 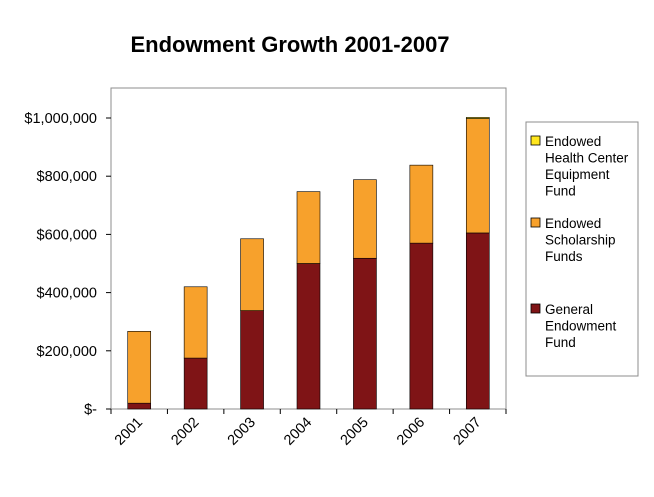 What do you see at coordinates (242, 432) in the screenshot?
I see `x-tick-label-2003: 2003` at bounding box center [242, 432].